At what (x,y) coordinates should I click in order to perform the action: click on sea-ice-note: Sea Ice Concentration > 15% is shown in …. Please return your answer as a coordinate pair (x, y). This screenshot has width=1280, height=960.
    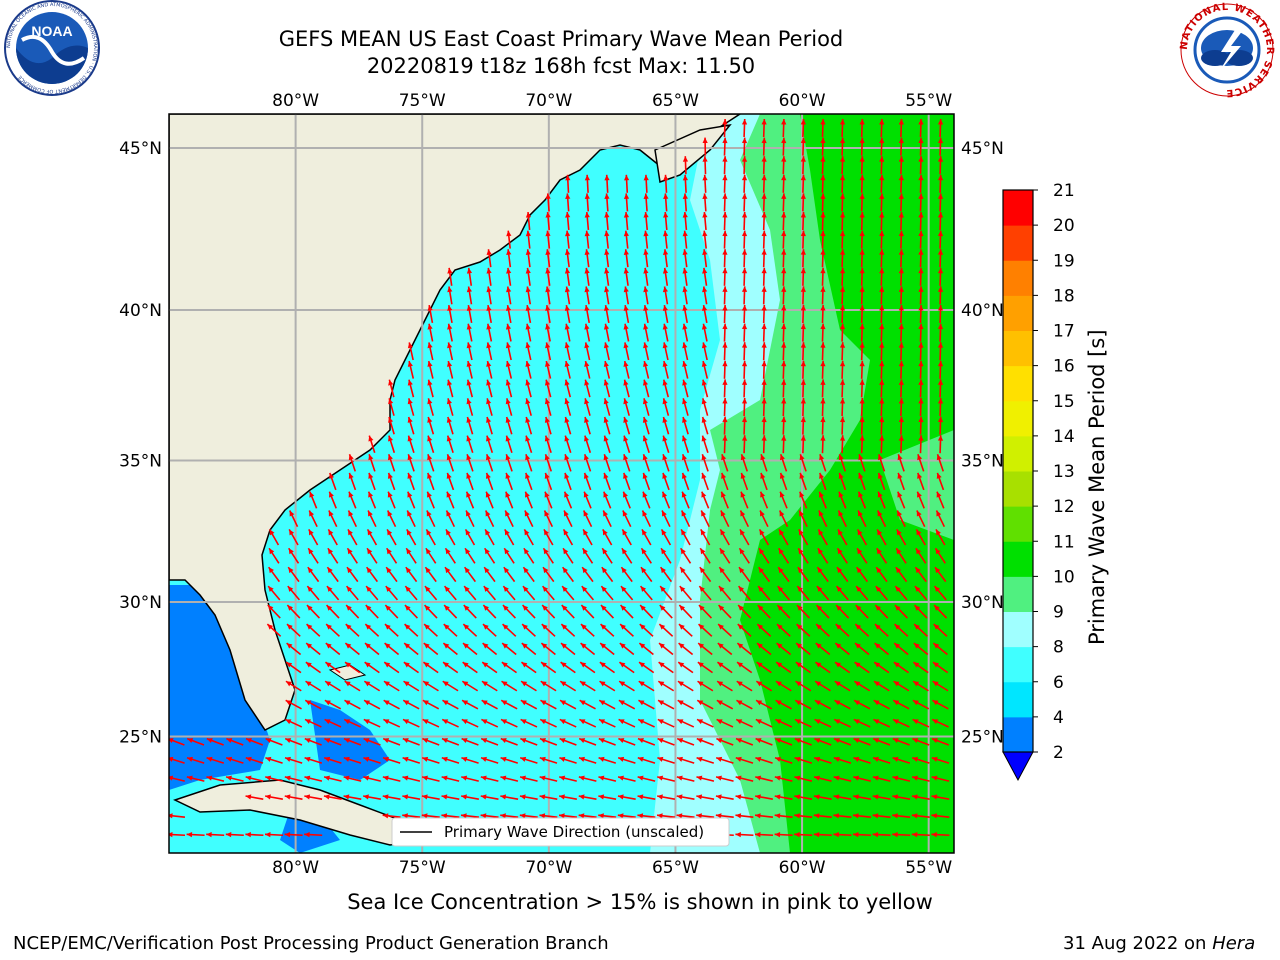
    Looking at the image, I should click on (640, 902).